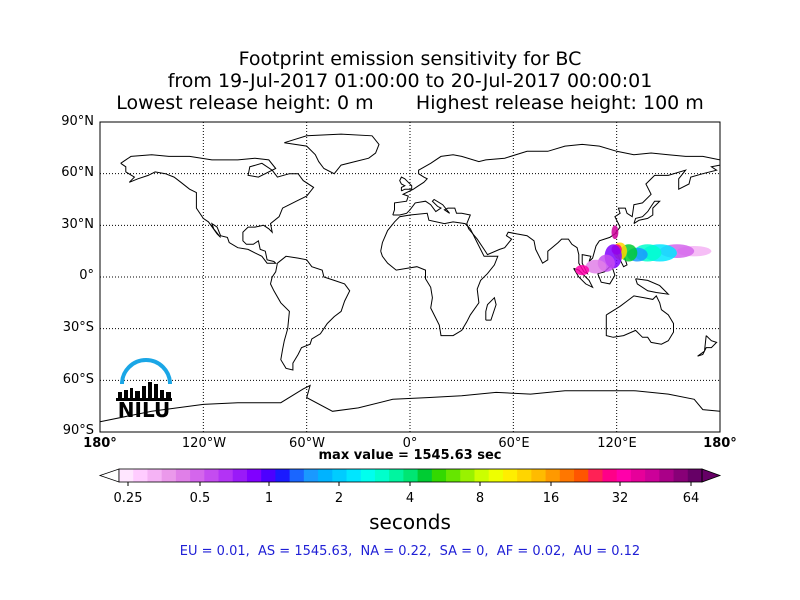 This screenshot has height=600, width=800. I want to click on lat-label-90s: 90°S, so click(78, 430).